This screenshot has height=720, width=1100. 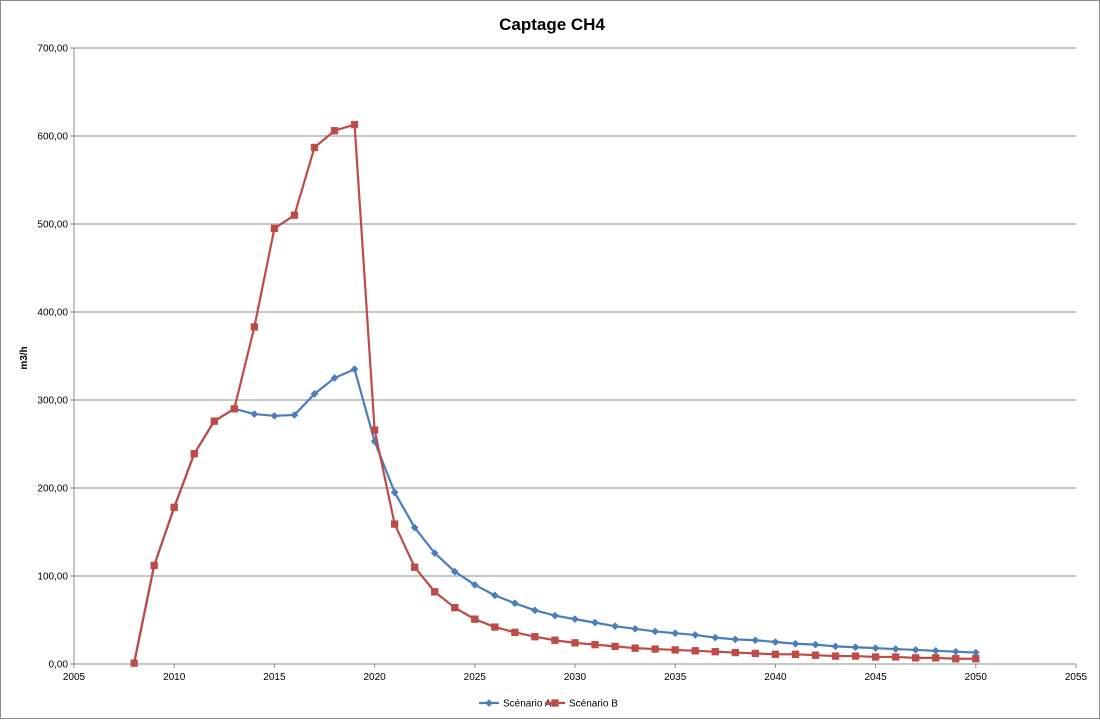 I want to click on x-tick-label: 2005, so click(x=74, y=677).